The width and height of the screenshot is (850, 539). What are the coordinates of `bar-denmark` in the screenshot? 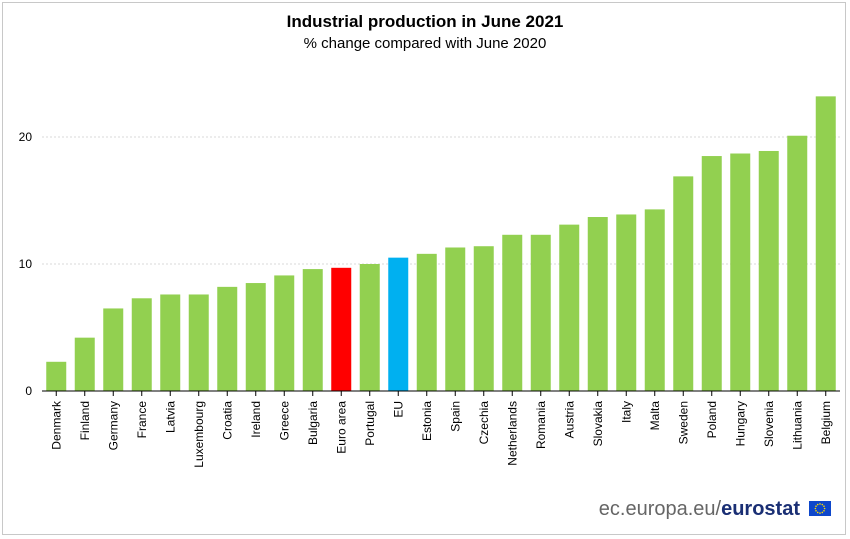 It's located at (56, 376).